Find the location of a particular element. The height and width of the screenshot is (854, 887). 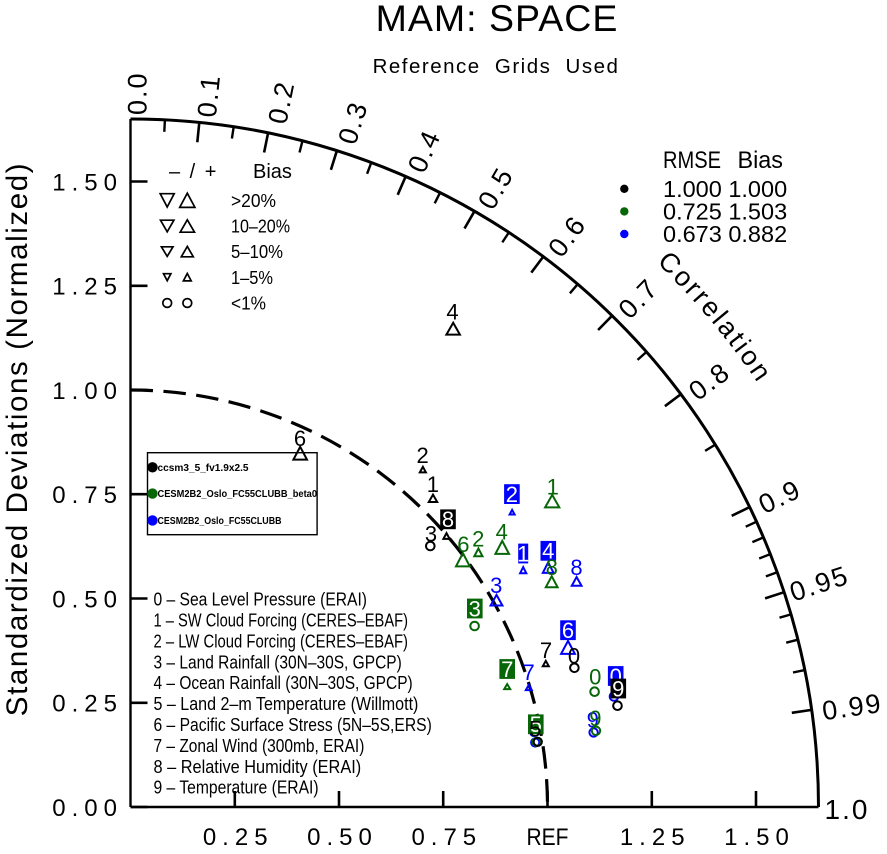

svg-text: 8 – Relative Humidity (ERAI) is located at coordinates (258, 766).